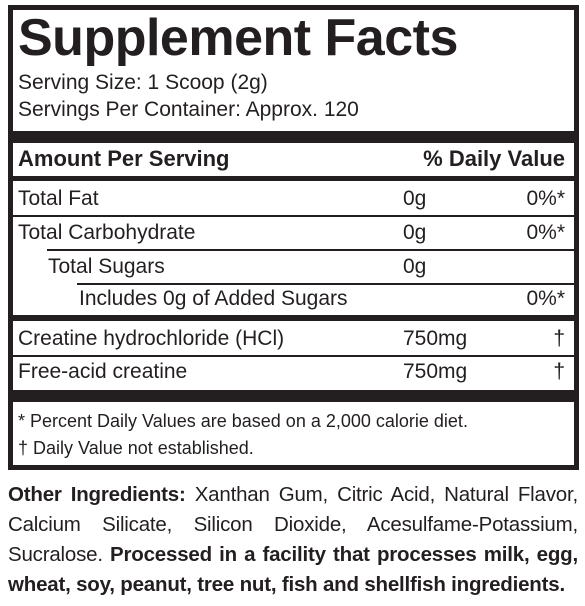  What do you see at coordinates (435, 338) in the screenshot?
I see `row-creatine-hcl-amount: 750mg` at bounding box center [435, 338].